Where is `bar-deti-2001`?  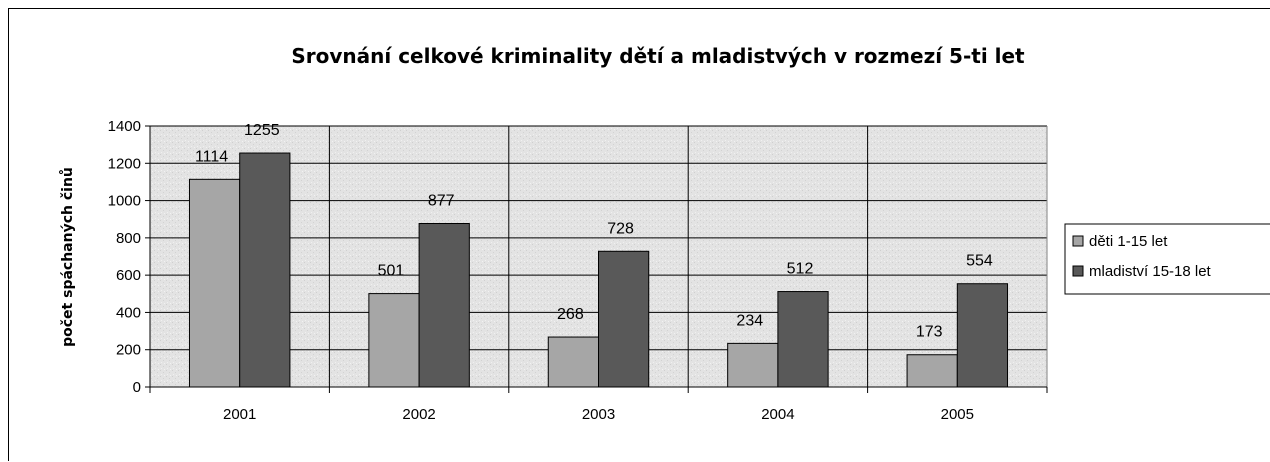 bar-deti-2001 is located at coordinates (214, 283).